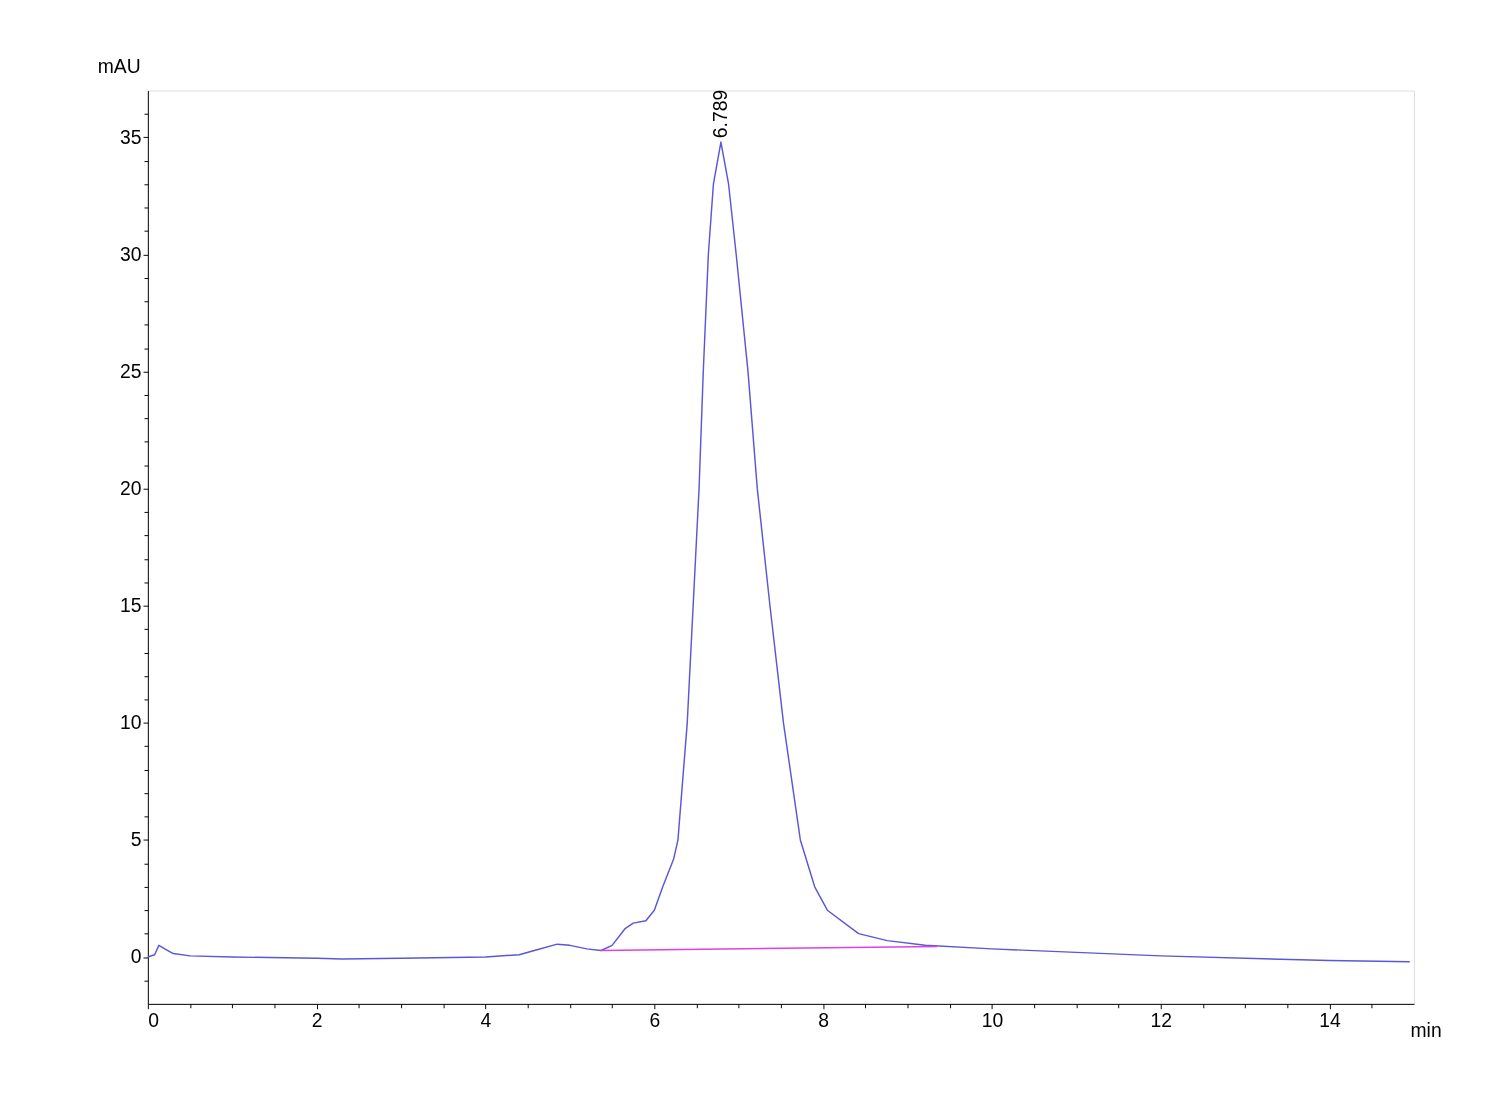 Image resolution: width=1500 pixels, height=1100 pixels. Describe the element at coordinates (131, 137) in the screenshot. I see `y-tick-label: 35` at that location.